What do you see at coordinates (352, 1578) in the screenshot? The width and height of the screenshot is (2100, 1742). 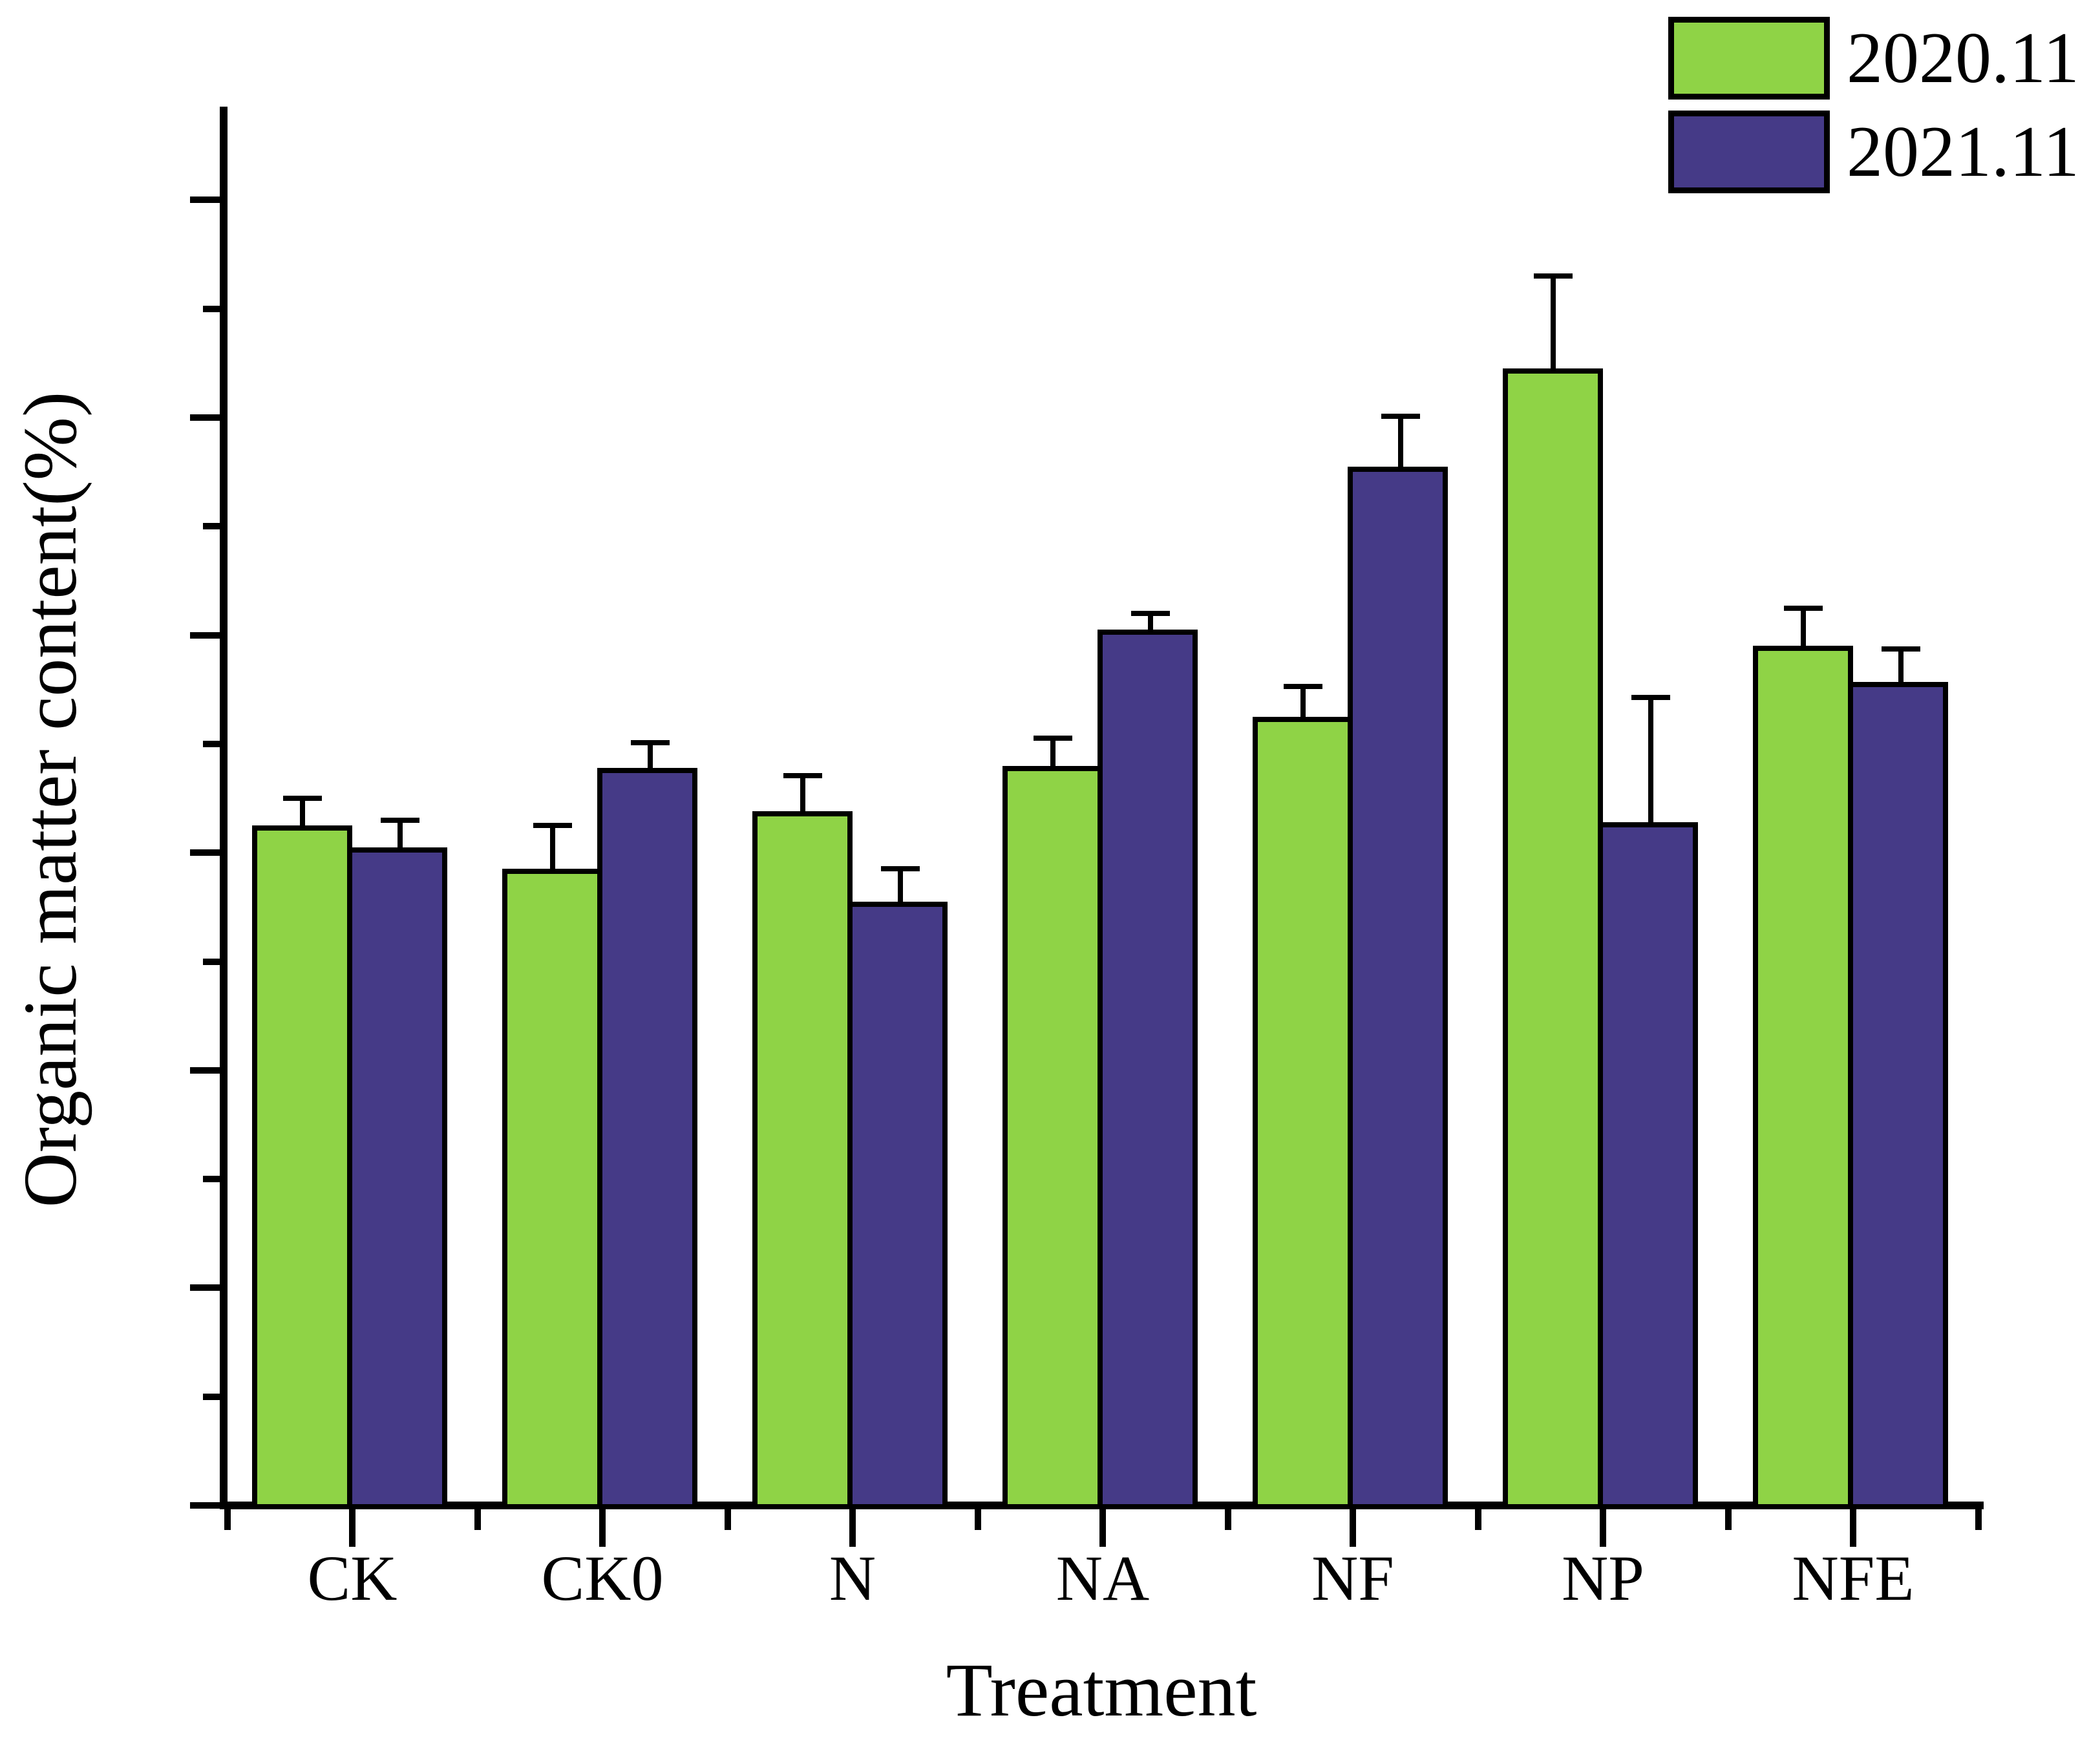 I see `x-tick-label: CK` at bounding box center [352, 1578].